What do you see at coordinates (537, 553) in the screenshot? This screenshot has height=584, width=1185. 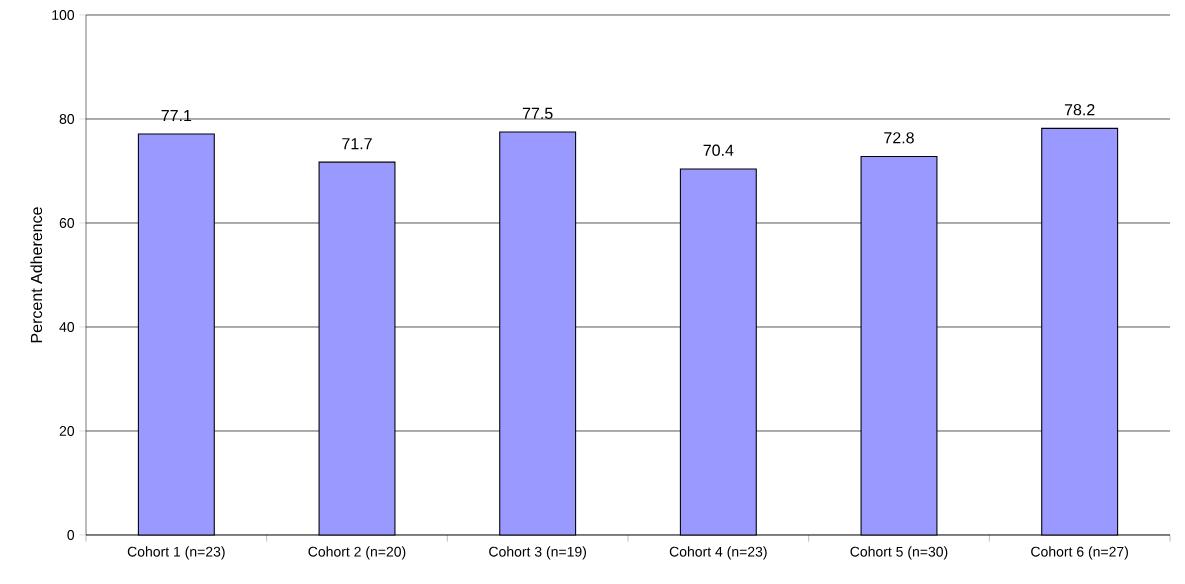 I see `x-tick-label: Cohort 3 (n=19)` at bounding box center [537, 553].